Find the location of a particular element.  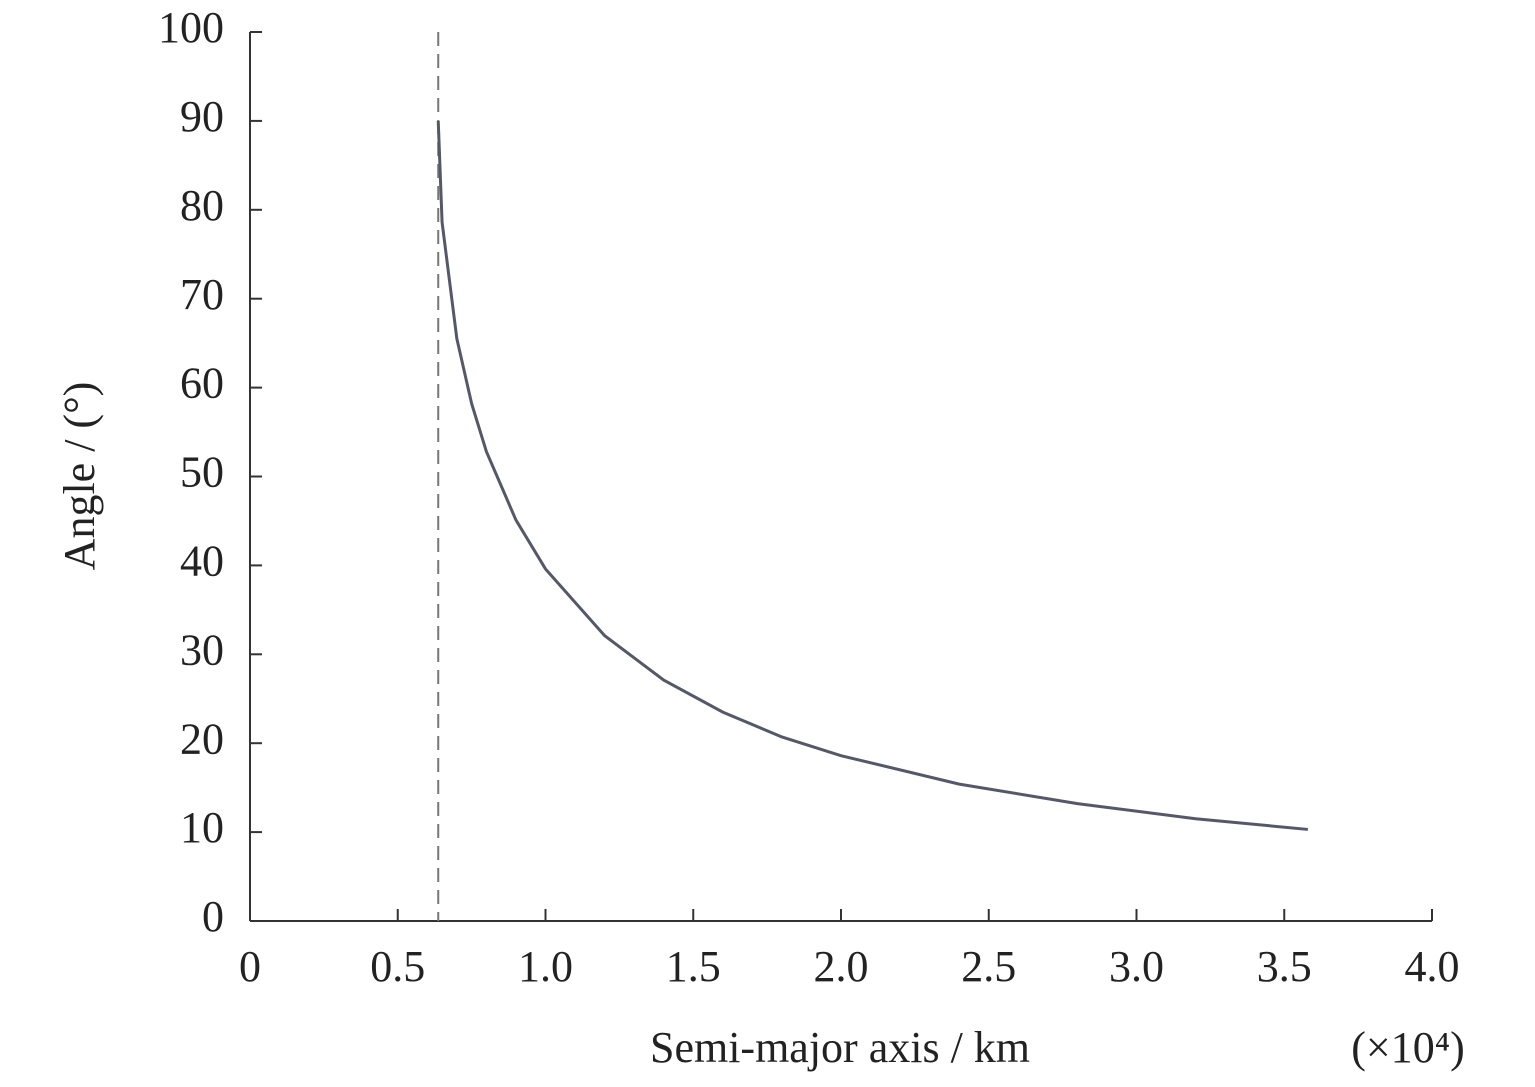

x-multiplier: (×10⁴) is located at coordinates (1407, 1047).